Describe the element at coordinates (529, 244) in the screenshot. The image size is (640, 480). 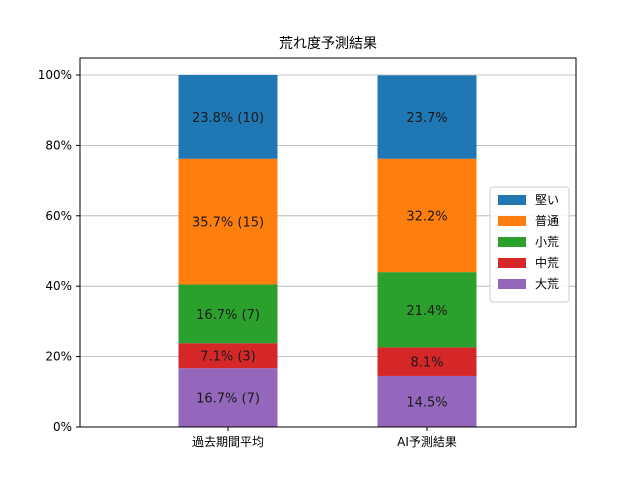
I see `legend-box` at that location.